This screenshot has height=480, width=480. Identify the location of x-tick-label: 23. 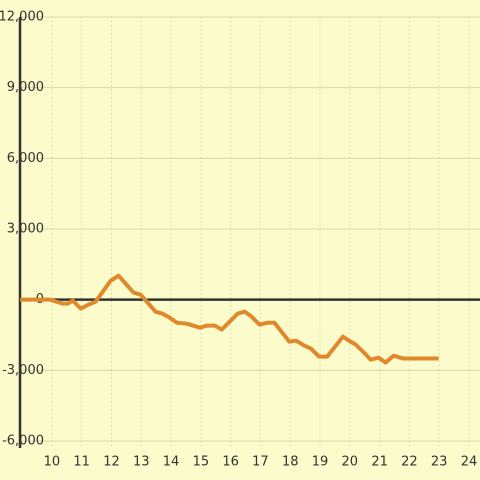
(439, 462).